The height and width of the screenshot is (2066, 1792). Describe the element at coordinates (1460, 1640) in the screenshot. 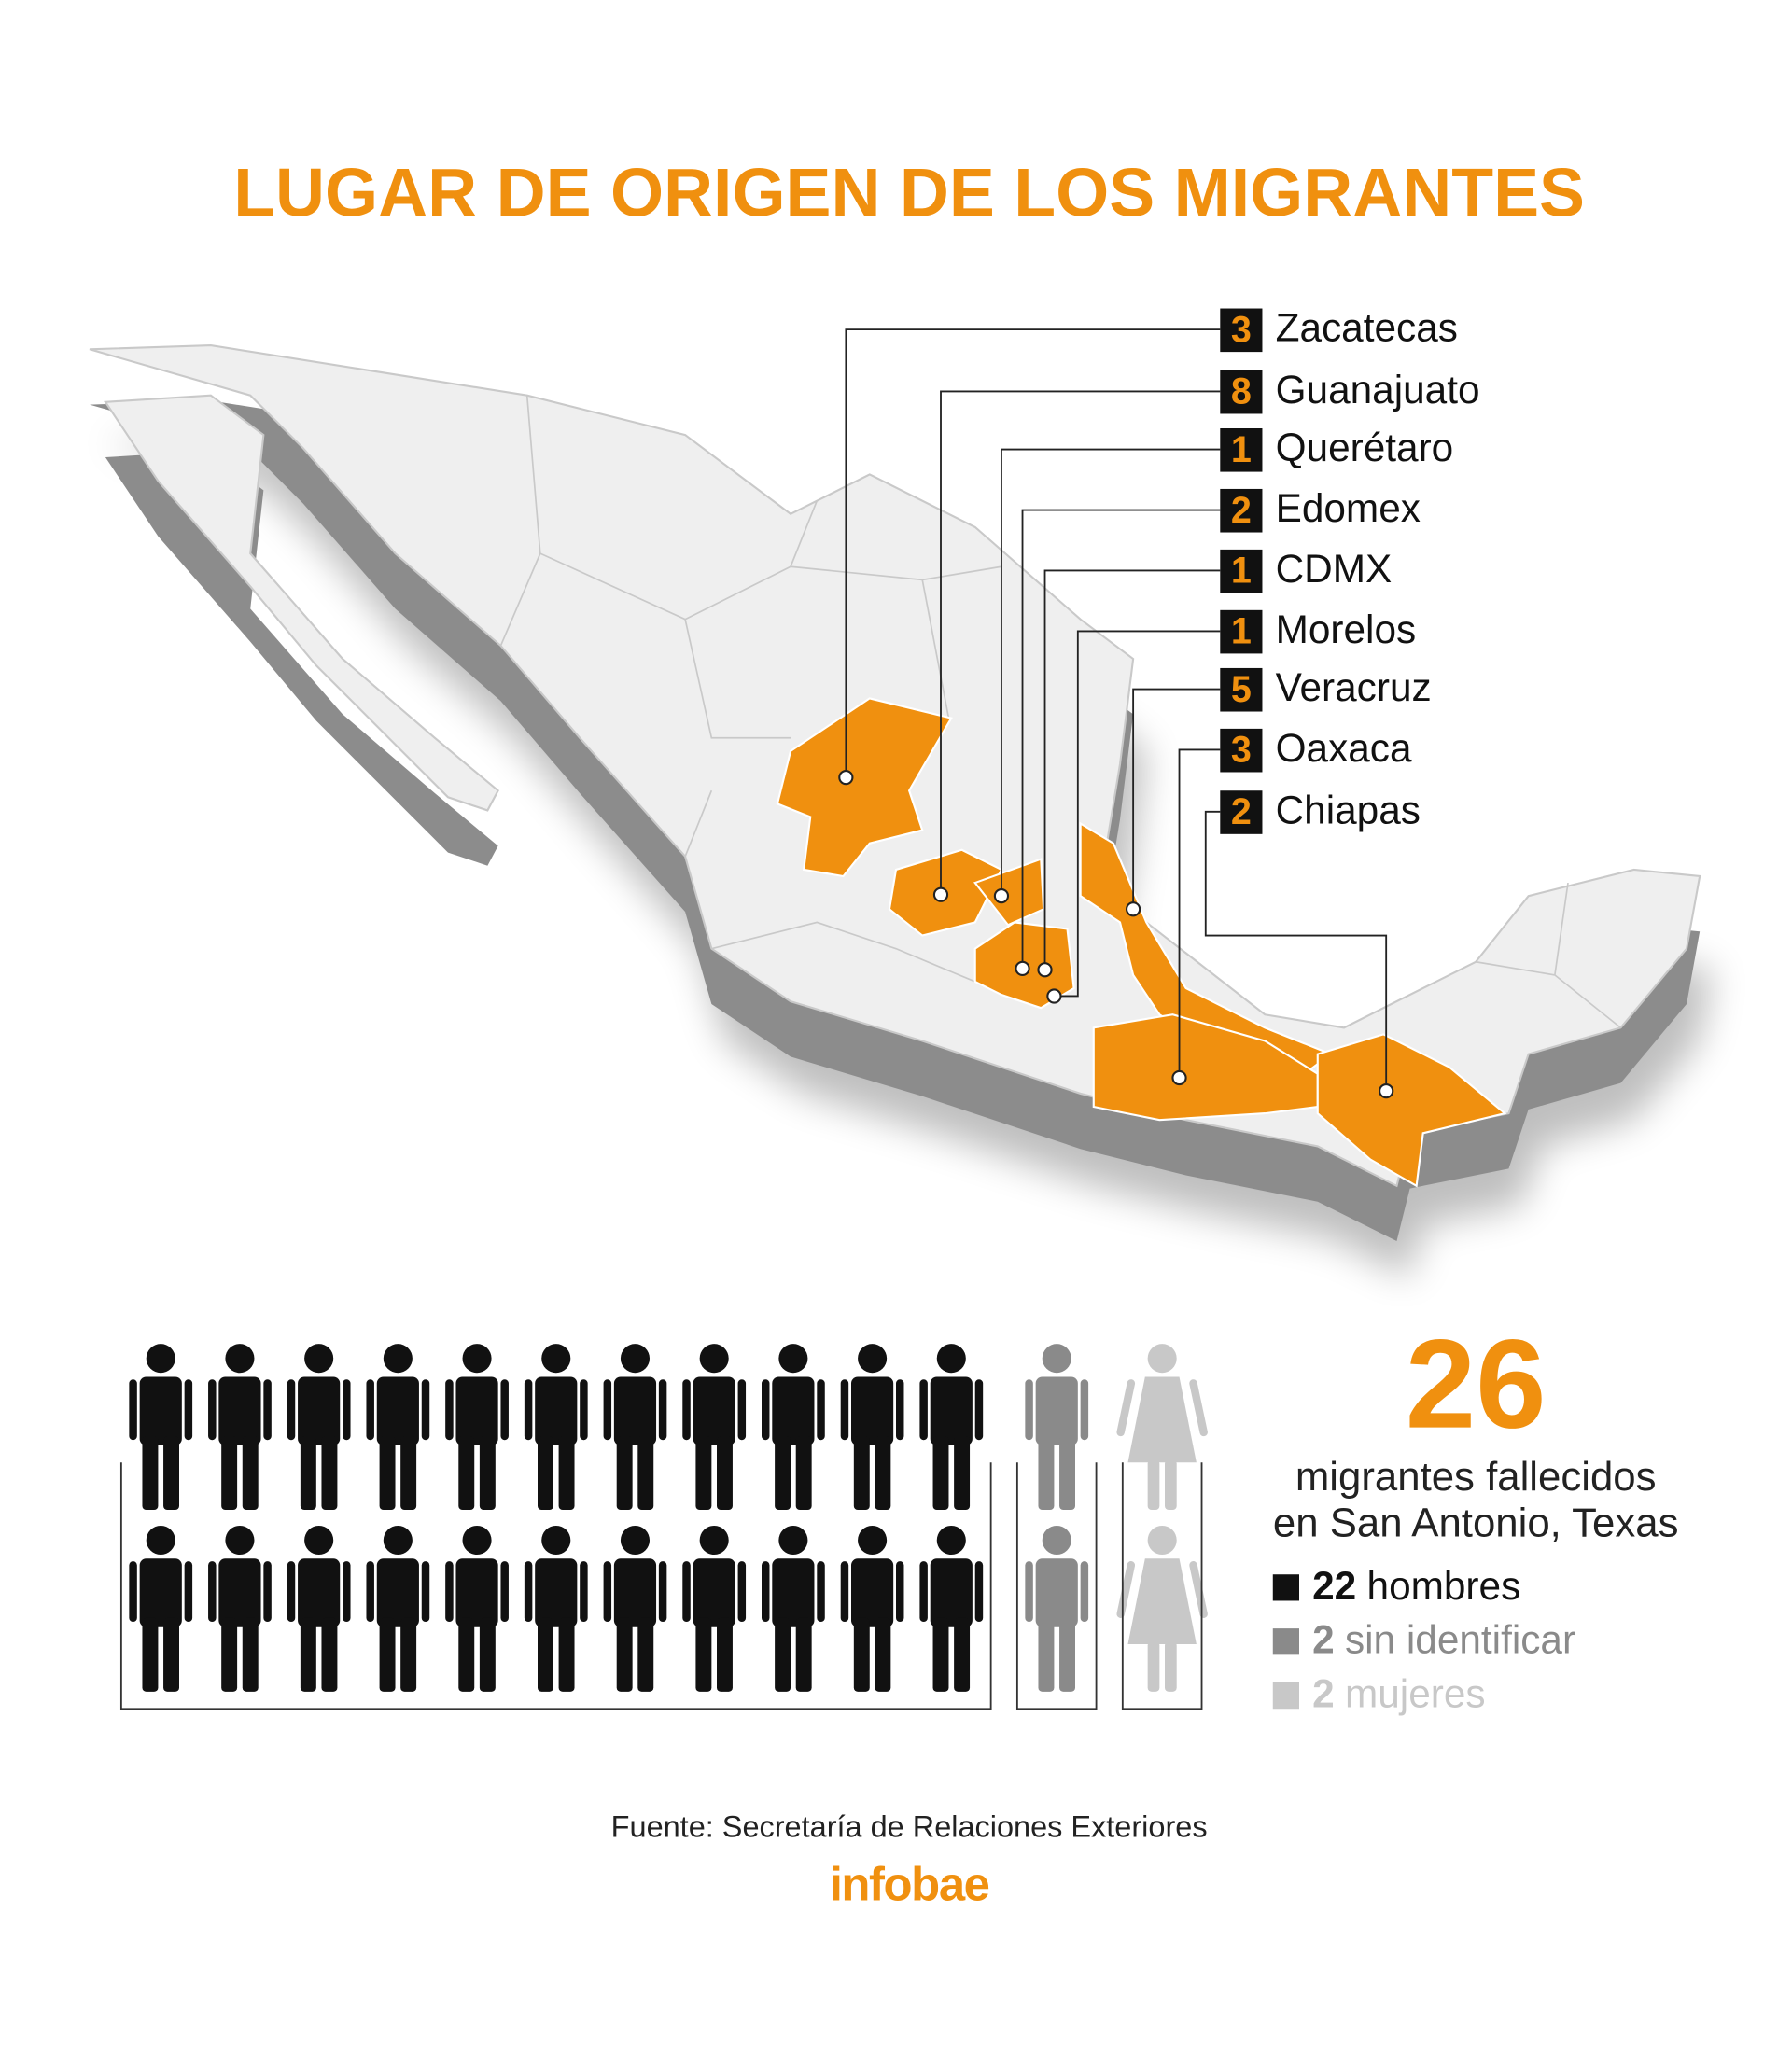

I see `legend-label: sin identificar` at that location.